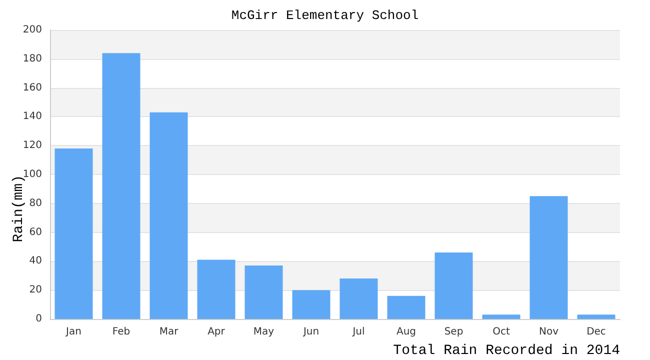 The width and height of the screenshot is (650, 360). I want to click on y-tick-label: 120, so click(32, 146).